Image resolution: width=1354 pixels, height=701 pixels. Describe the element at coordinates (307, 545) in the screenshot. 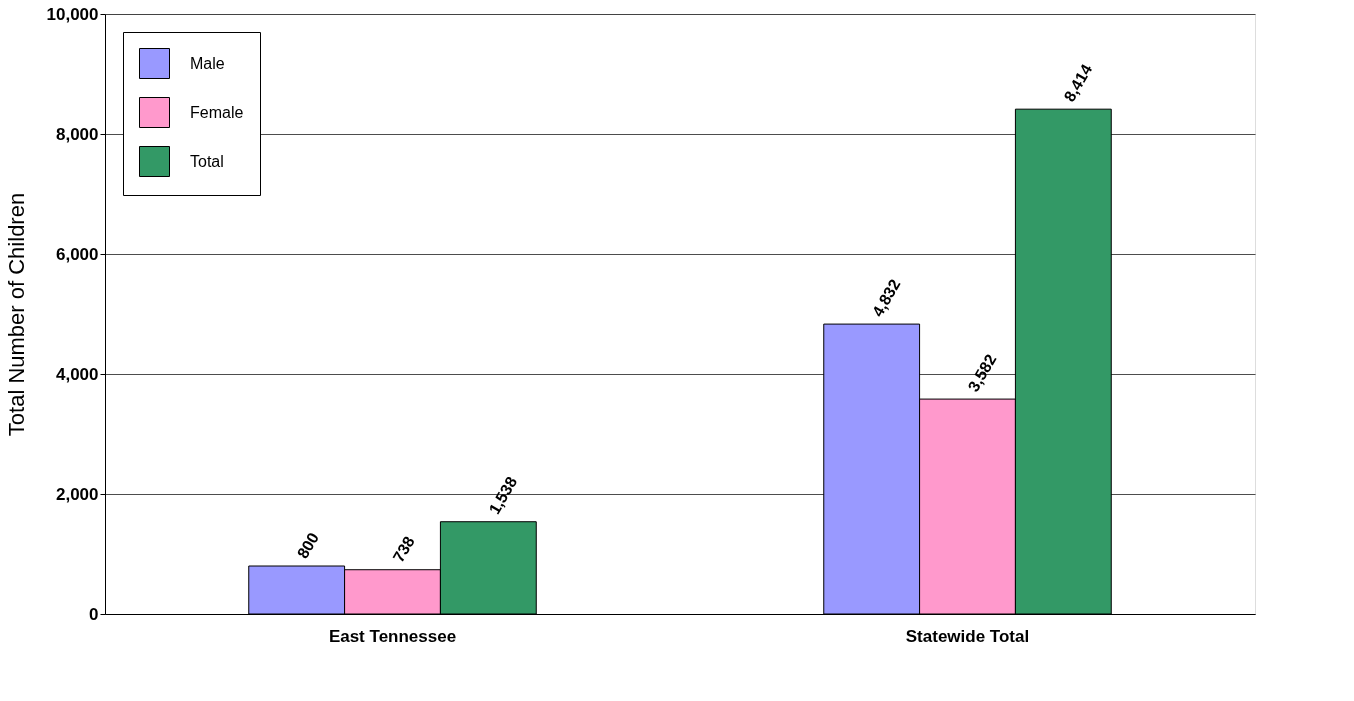

I see `data-label: 800` at that location.